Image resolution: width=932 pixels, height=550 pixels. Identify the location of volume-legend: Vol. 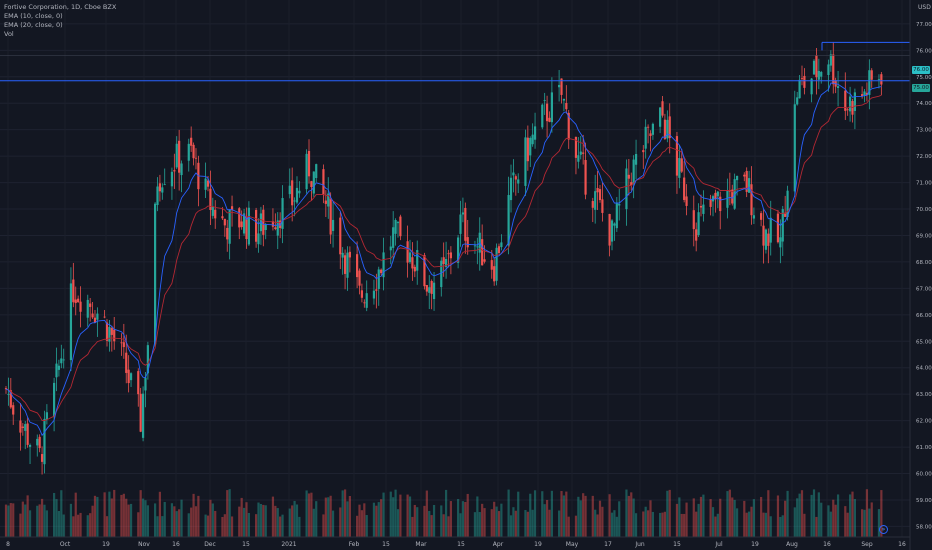
(9, 34).